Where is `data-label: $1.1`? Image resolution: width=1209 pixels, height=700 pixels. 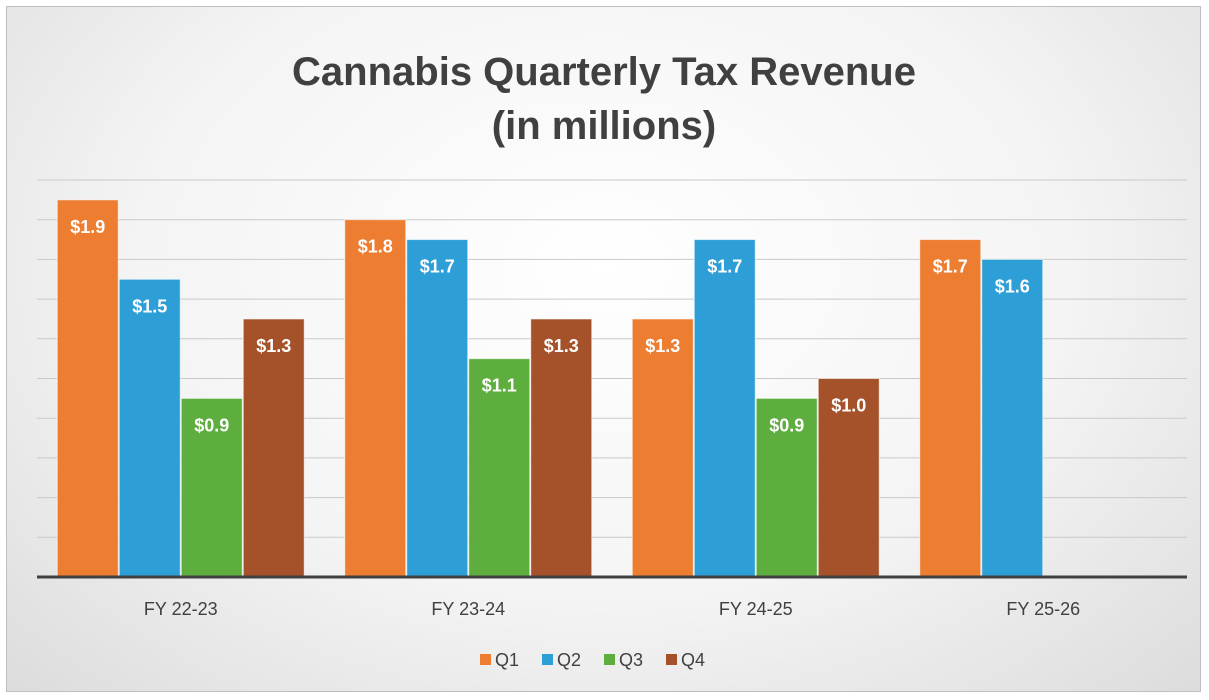 data-label: $1.1 is located at coordinates (499, 386).